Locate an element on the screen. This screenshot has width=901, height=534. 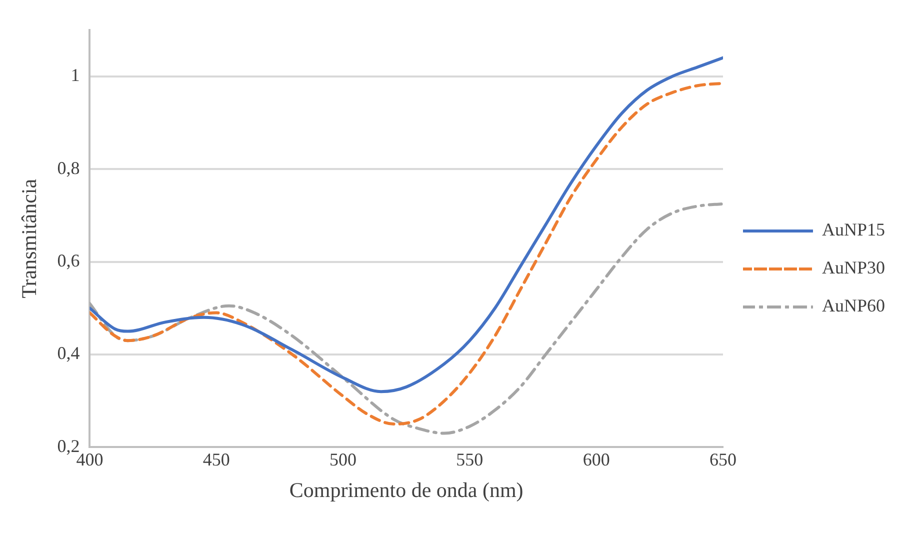
y-tick-label: 0,8 is located at coordinates (68, 168).